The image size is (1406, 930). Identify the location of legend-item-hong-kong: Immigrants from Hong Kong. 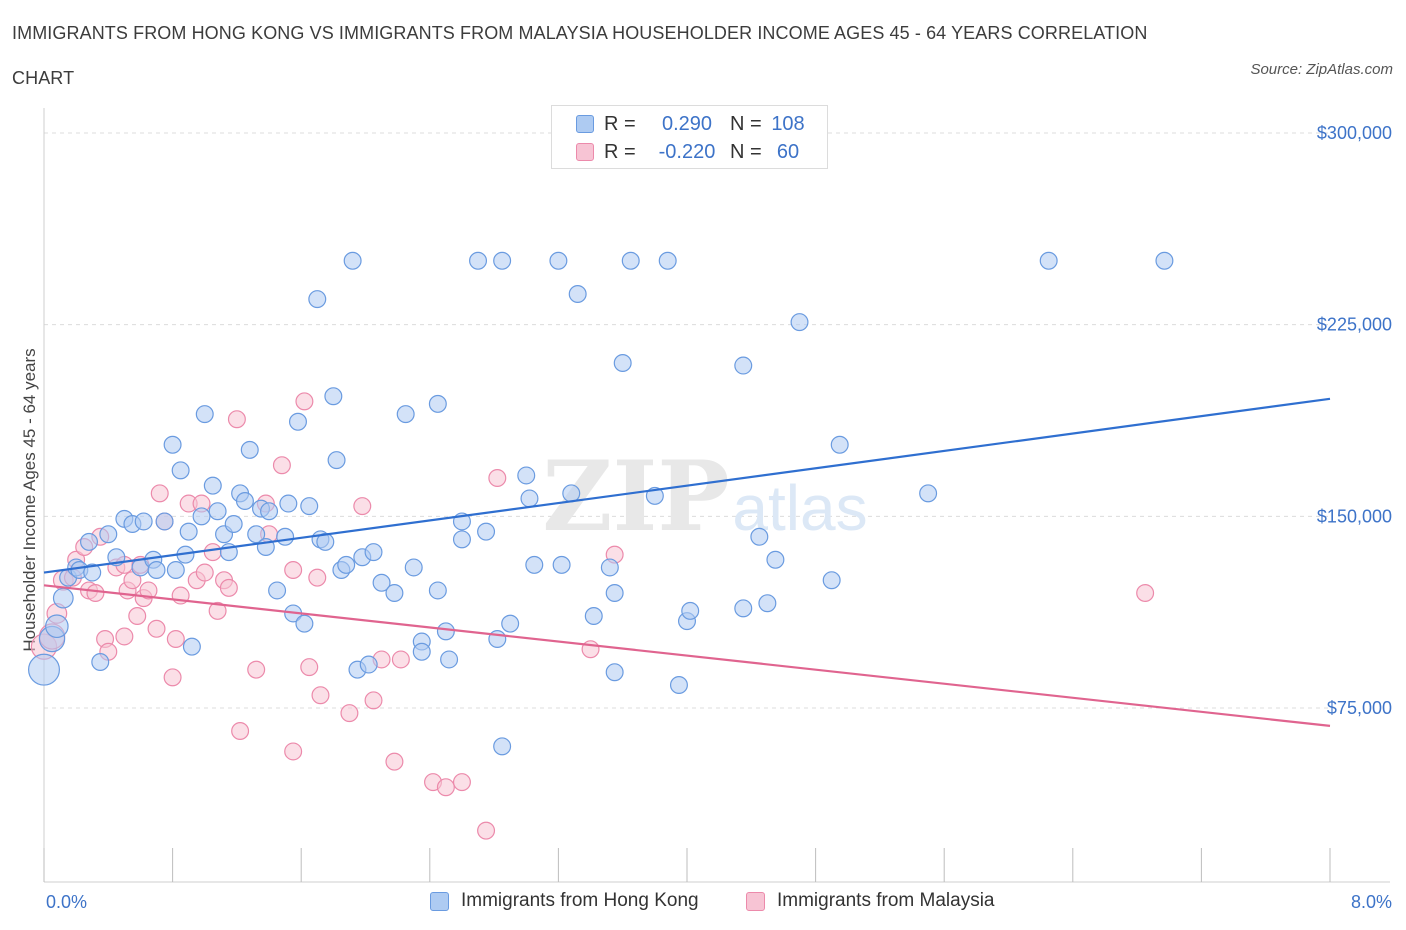
(564, 901).